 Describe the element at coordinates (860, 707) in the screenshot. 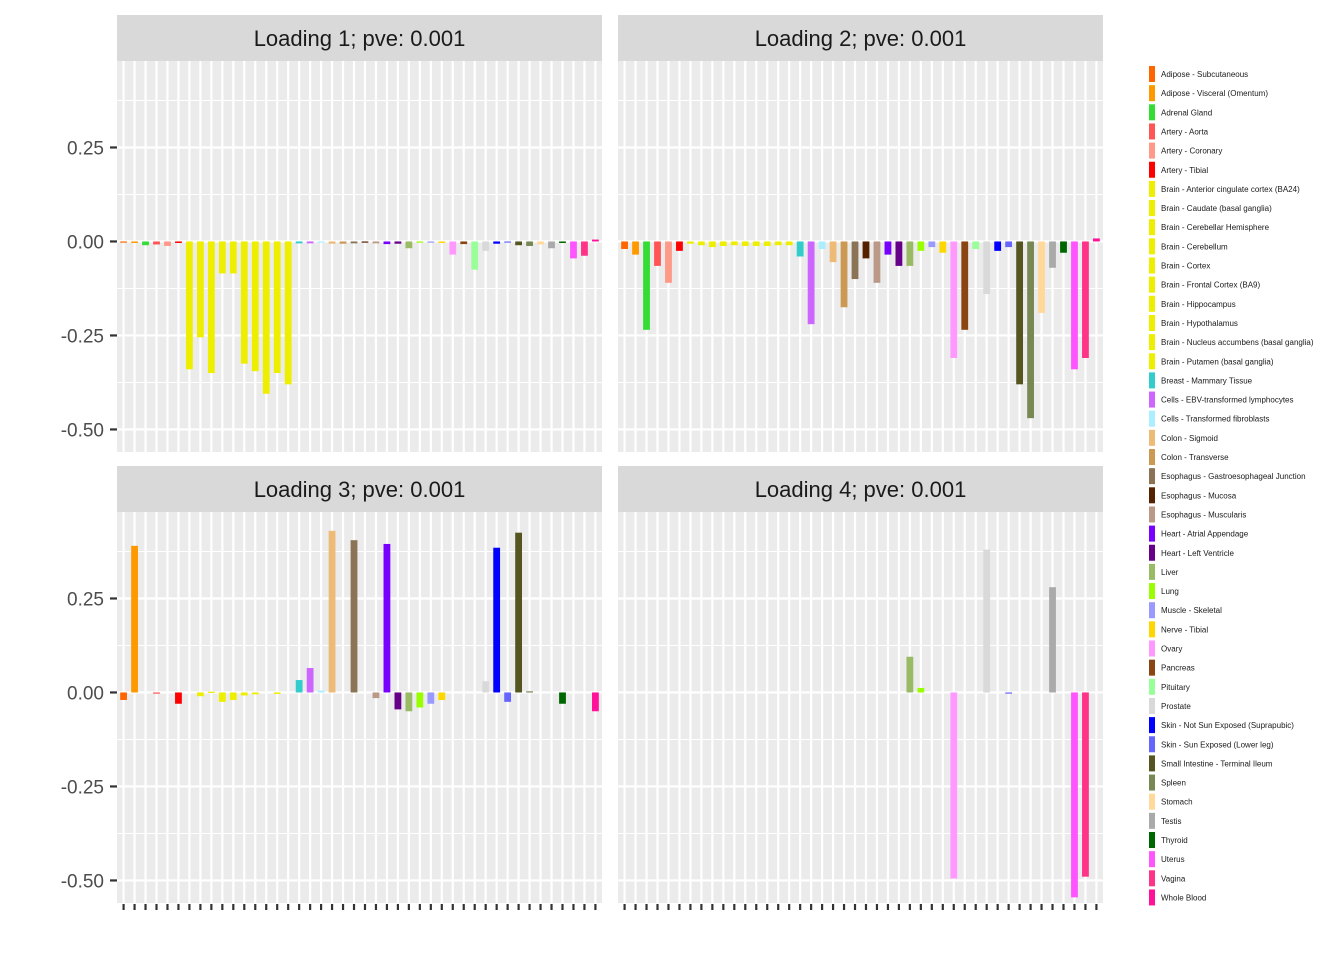

I see `panel-background` at that location.